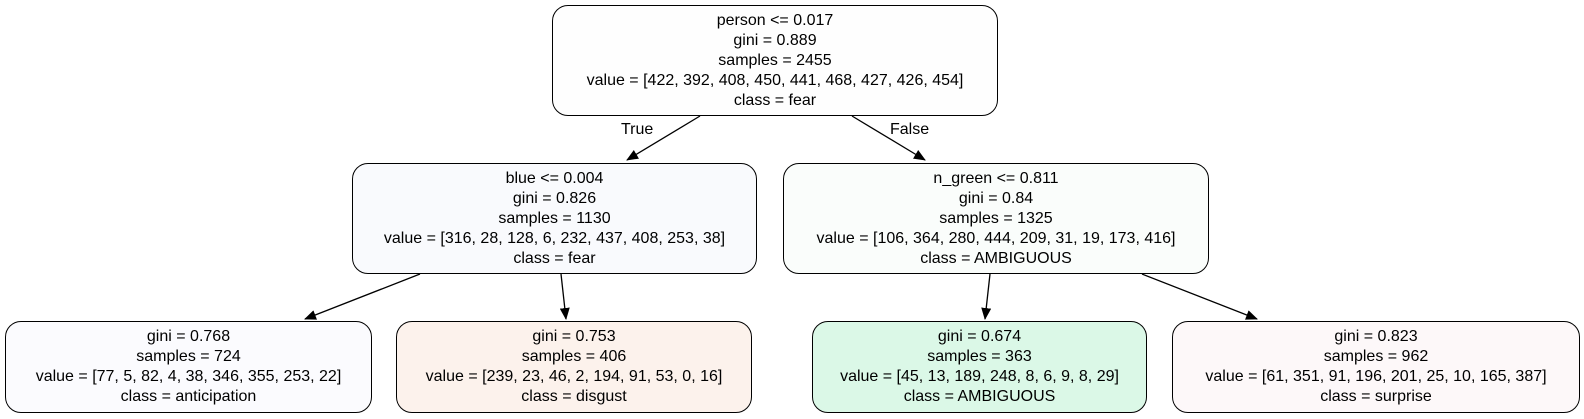 This screenshot has width=1584, height=419. Describe the element at coordinates (564, 296) in the screenshot. I see `edge-n1-n4` at that location.